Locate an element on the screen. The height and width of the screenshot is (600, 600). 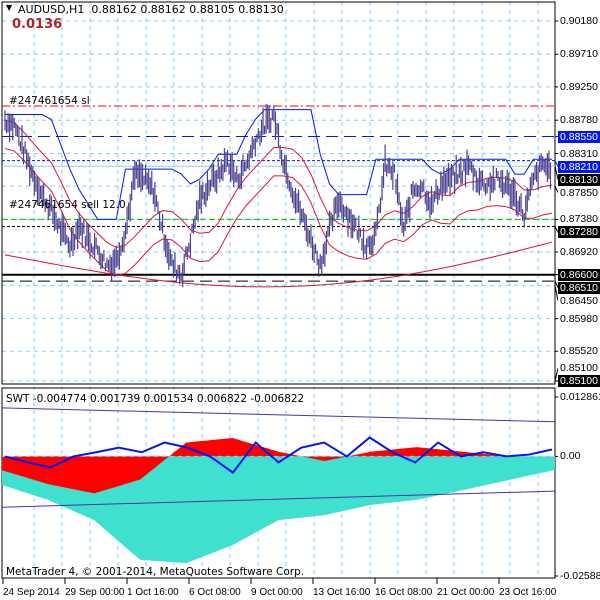
slow-ma-line is located at coordinates (278, 264).